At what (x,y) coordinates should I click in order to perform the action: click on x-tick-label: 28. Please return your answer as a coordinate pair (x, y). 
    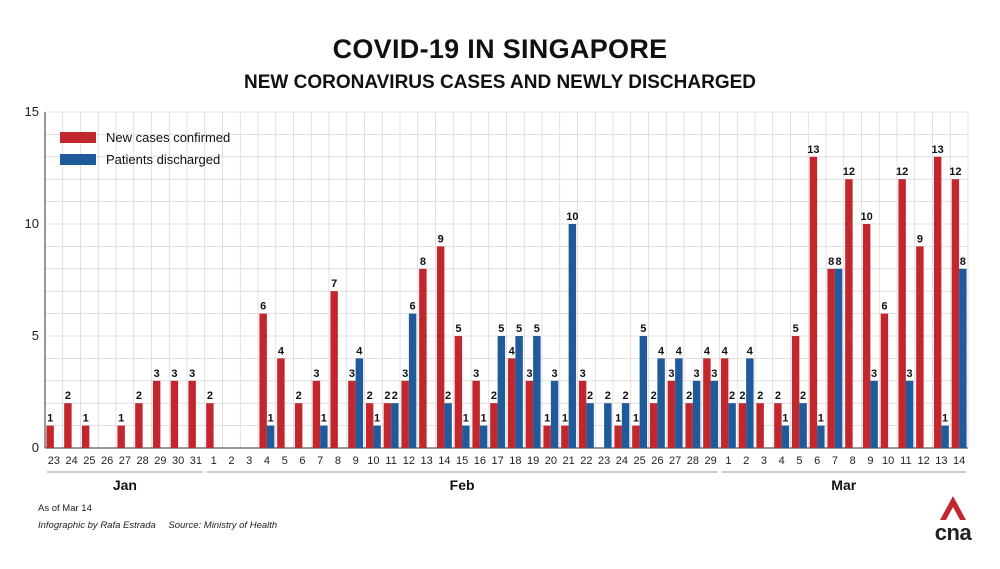
    Looking at the image, I should click on (143, 461).